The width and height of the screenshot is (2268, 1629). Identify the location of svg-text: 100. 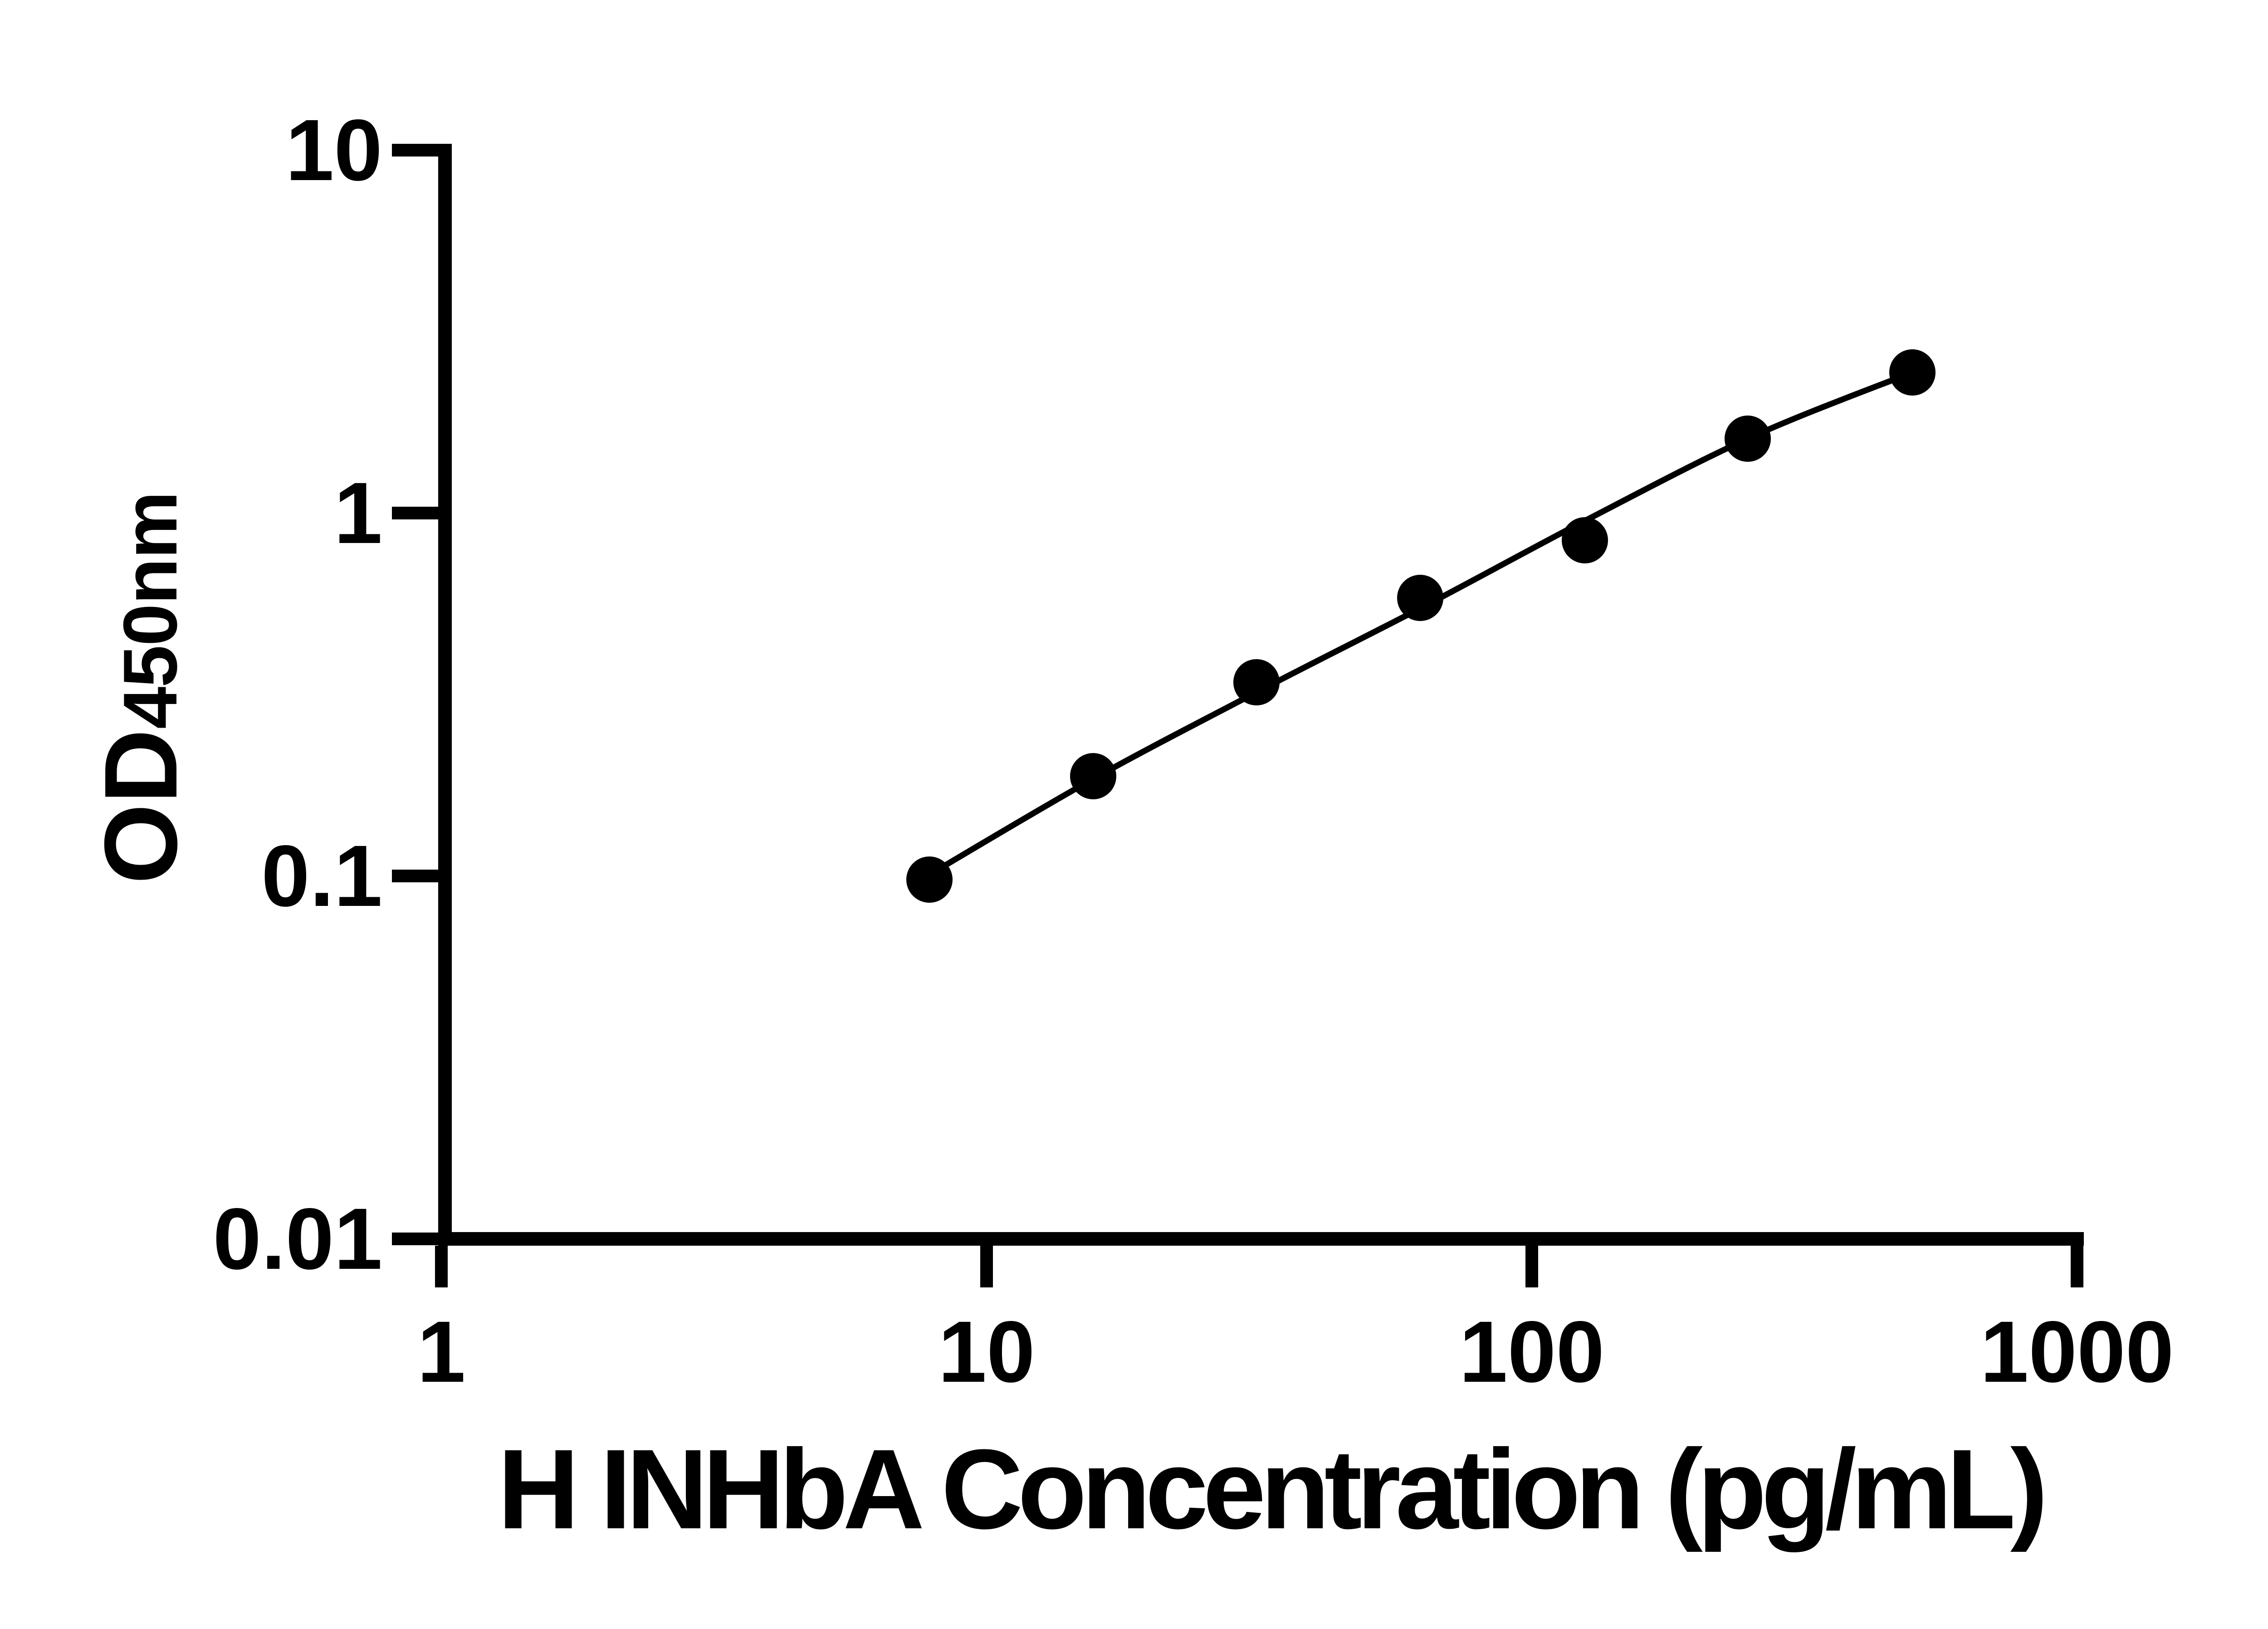
(1532, 1351).